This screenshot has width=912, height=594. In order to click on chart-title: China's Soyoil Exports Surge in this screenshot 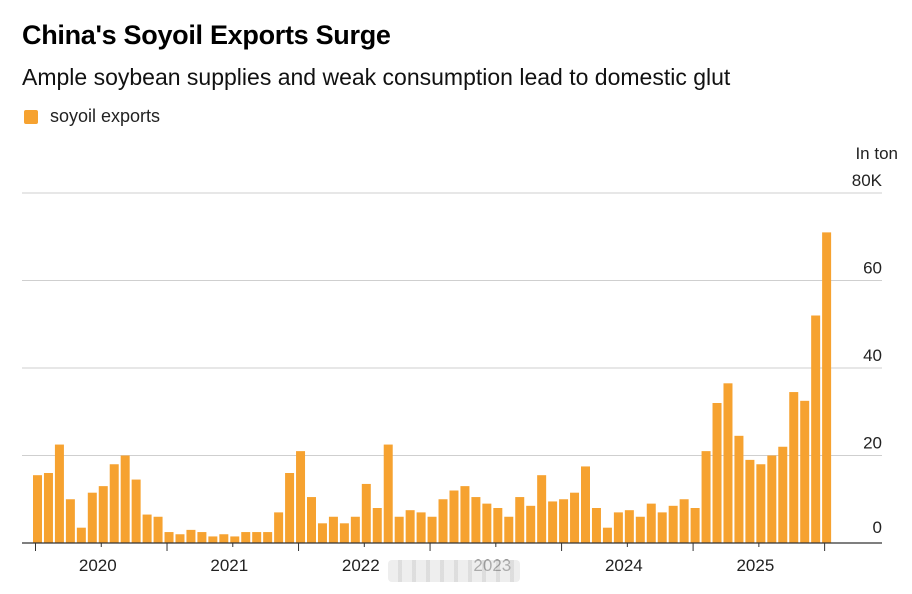, I will do `click(206, 35)`.